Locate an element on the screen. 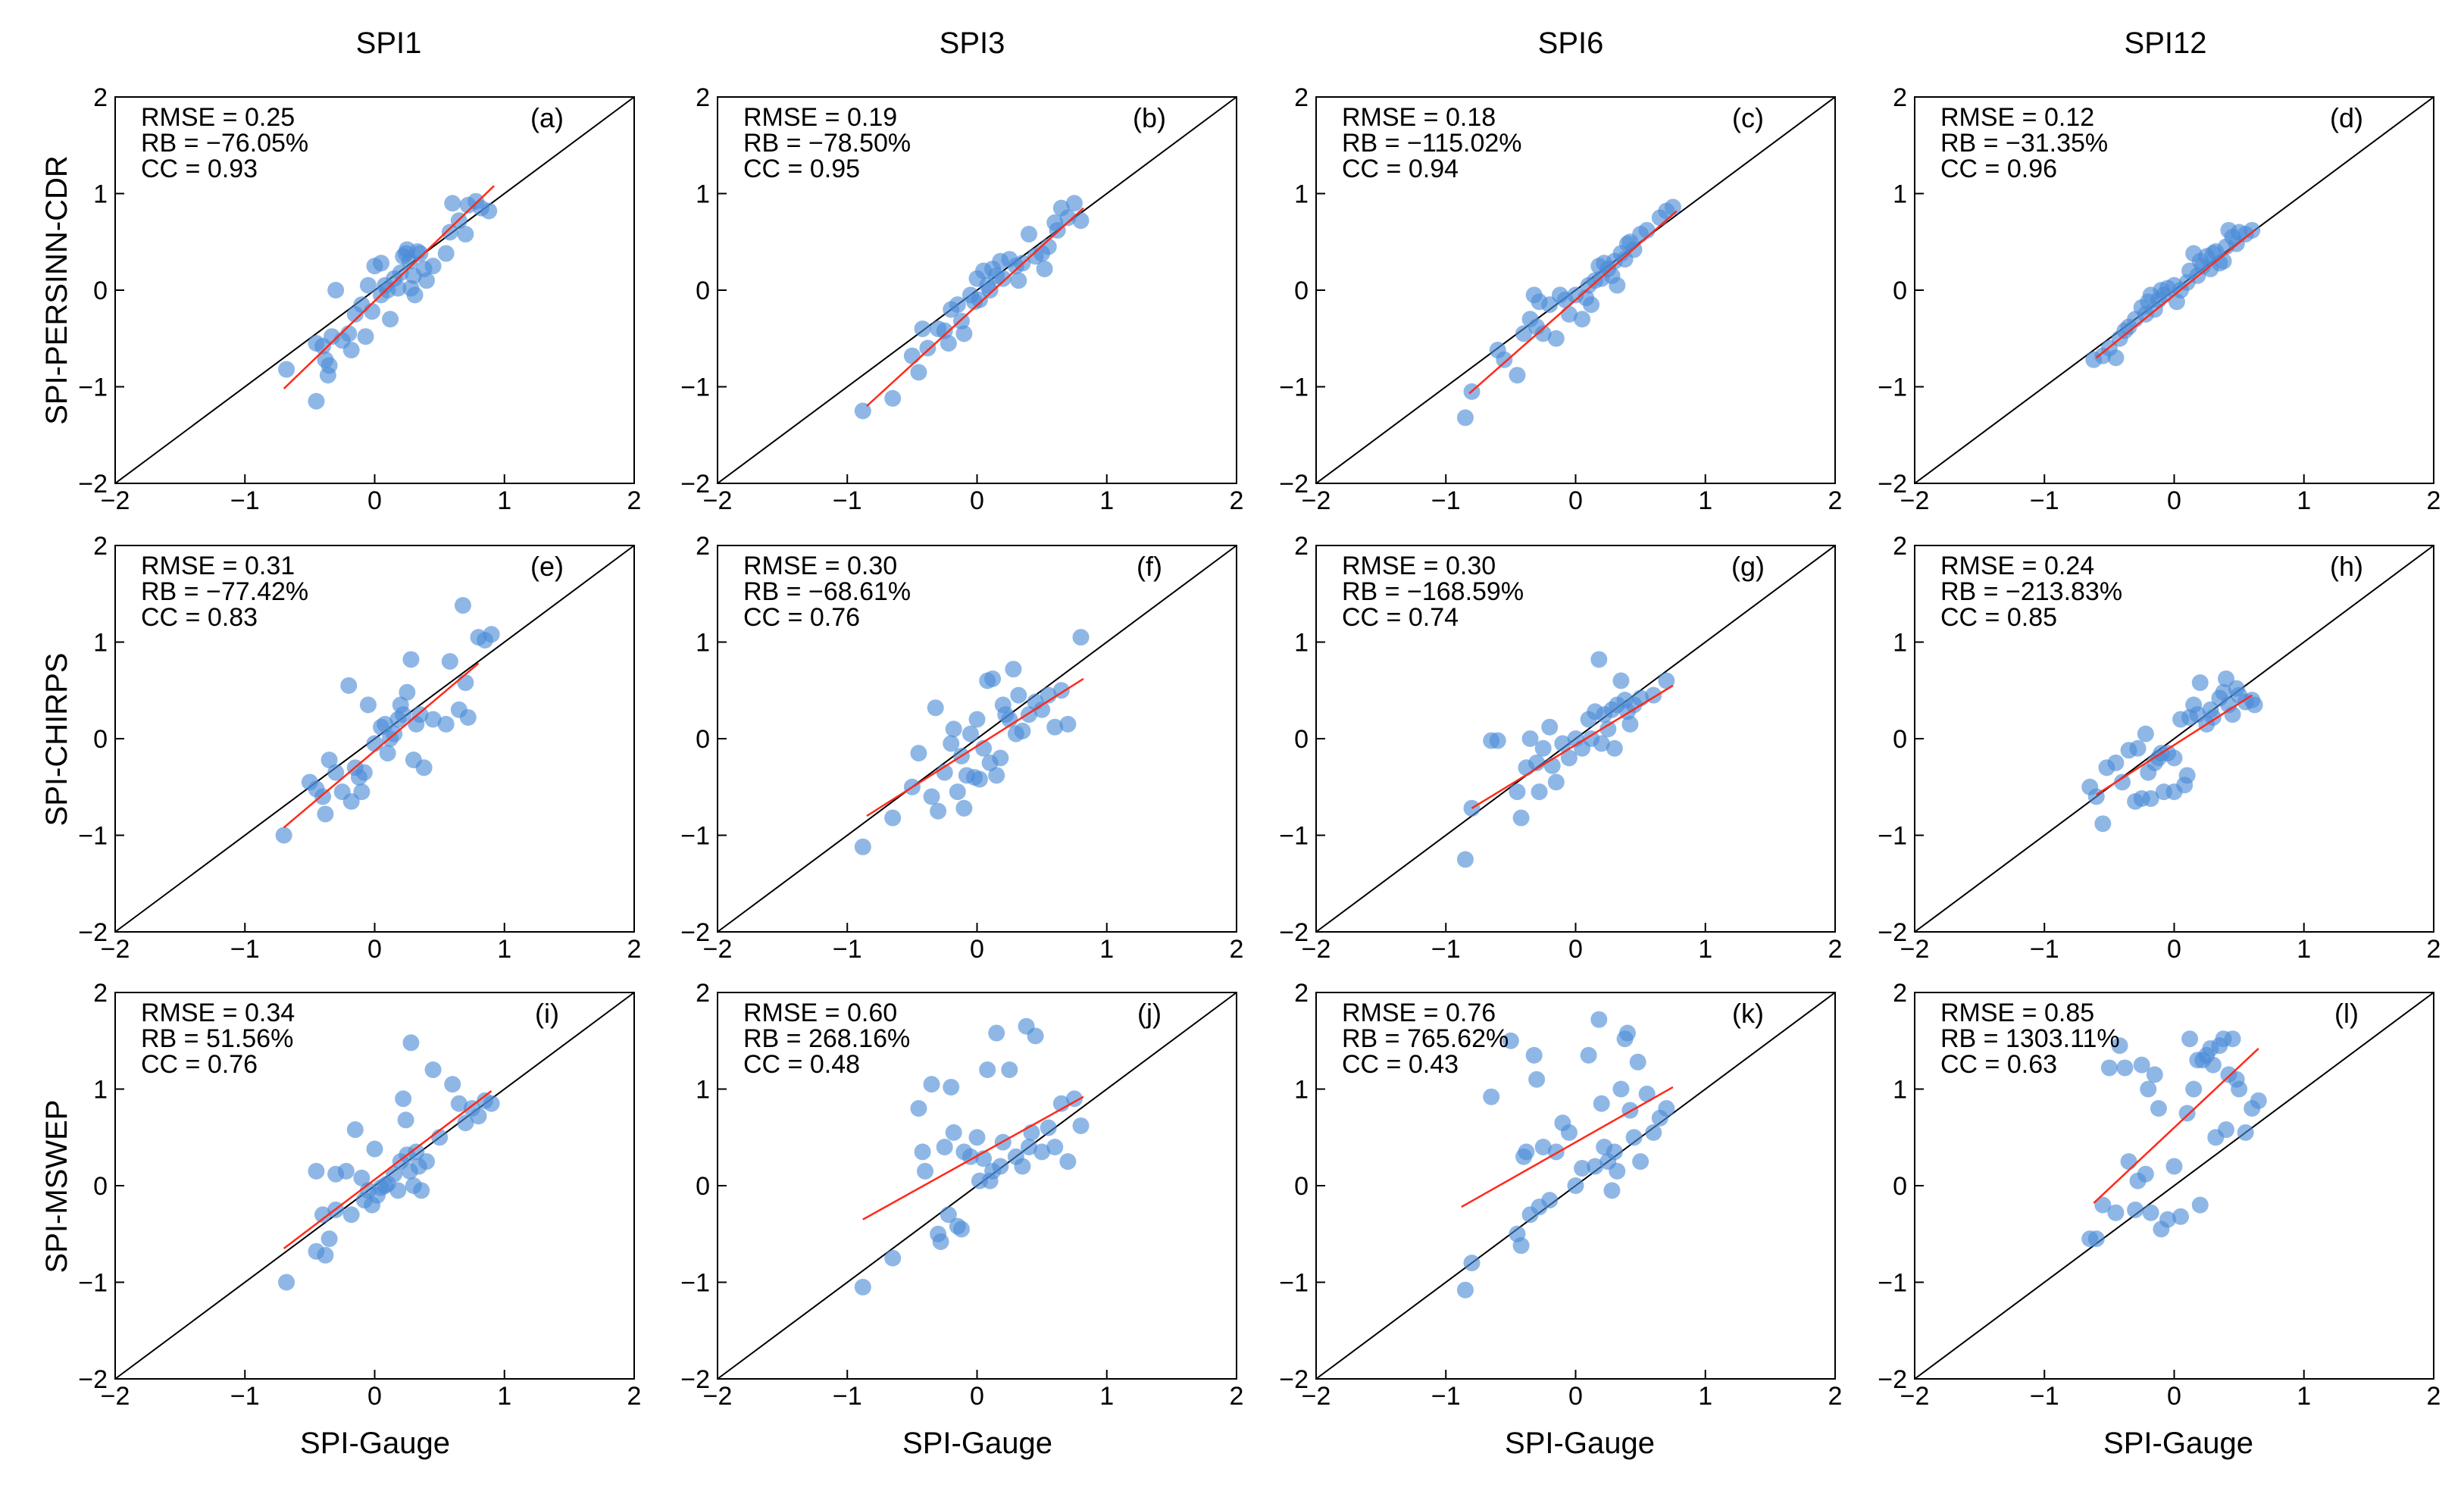  panel-label: (l) is located at coordinates (2346, 1013).